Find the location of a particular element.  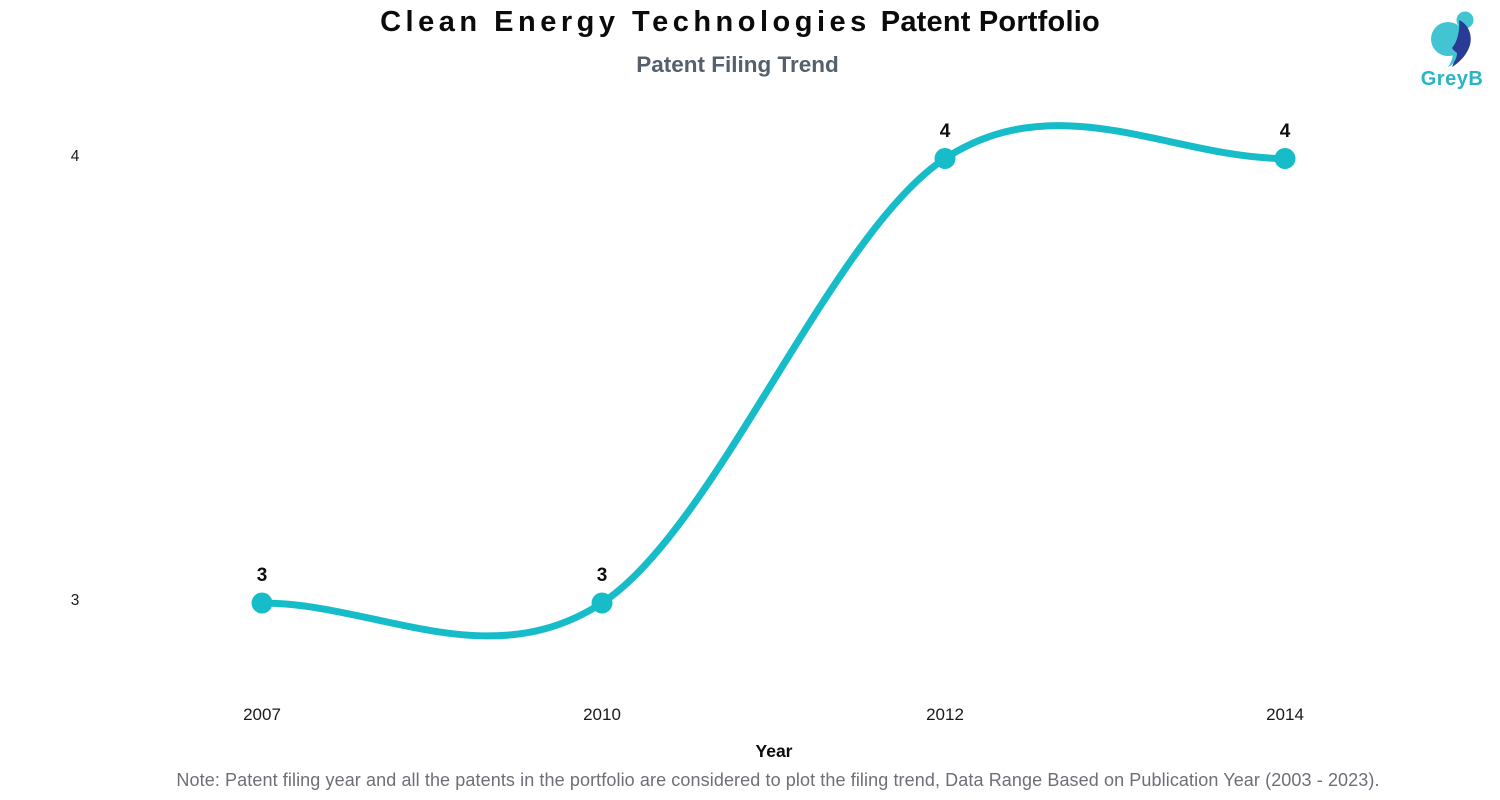

greyb-logo-icon is located at coordinates (1452, 39).